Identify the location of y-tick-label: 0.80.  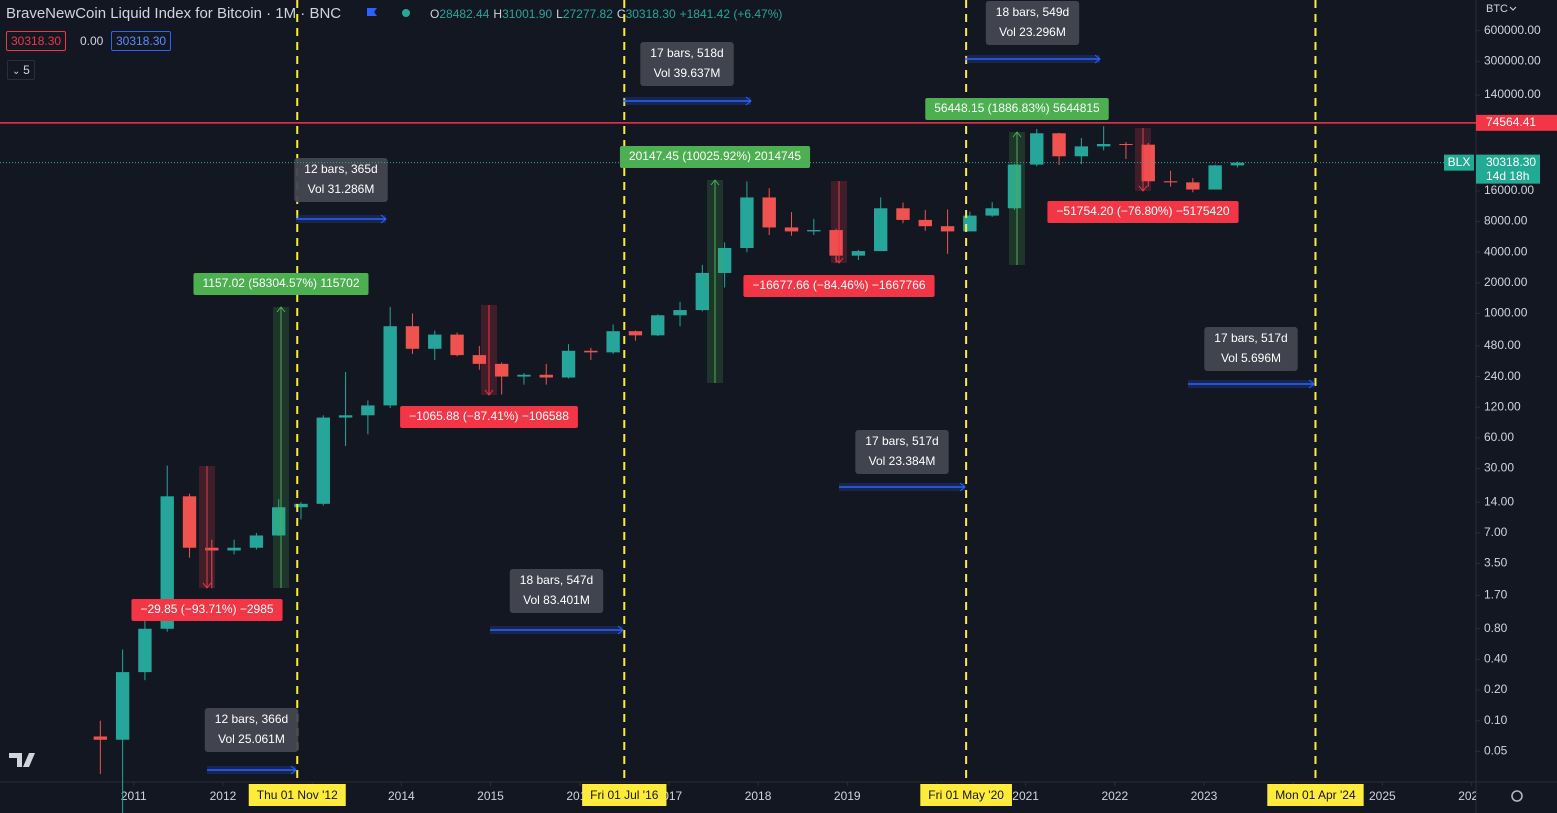
(1496, 628).